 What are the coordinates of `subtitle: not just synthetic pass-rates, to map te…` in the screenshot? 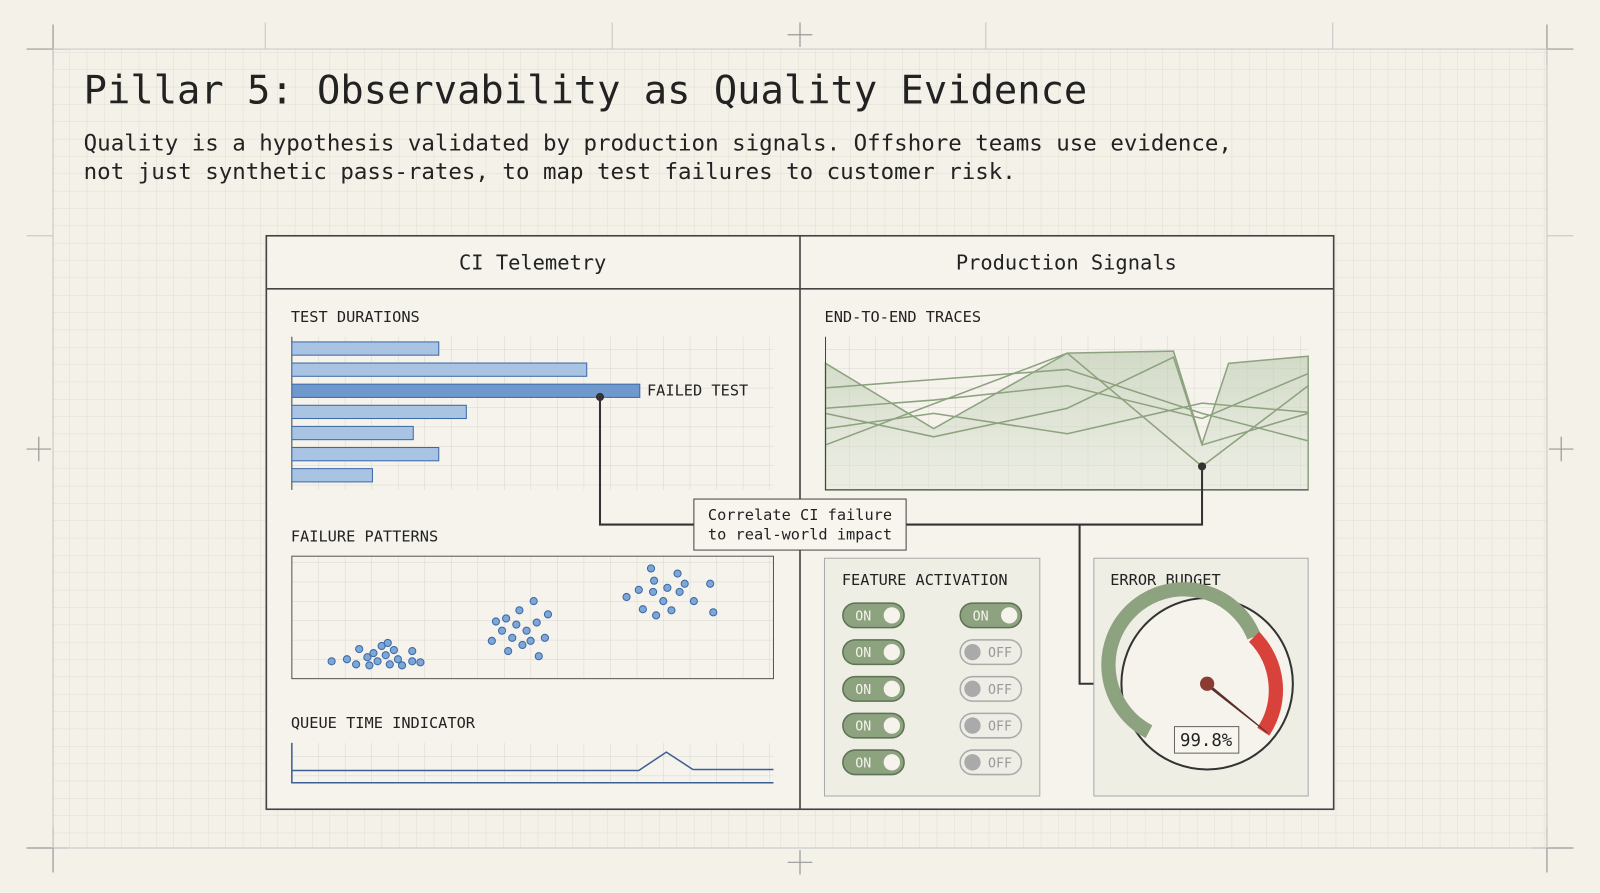 It's located at (550, 172).